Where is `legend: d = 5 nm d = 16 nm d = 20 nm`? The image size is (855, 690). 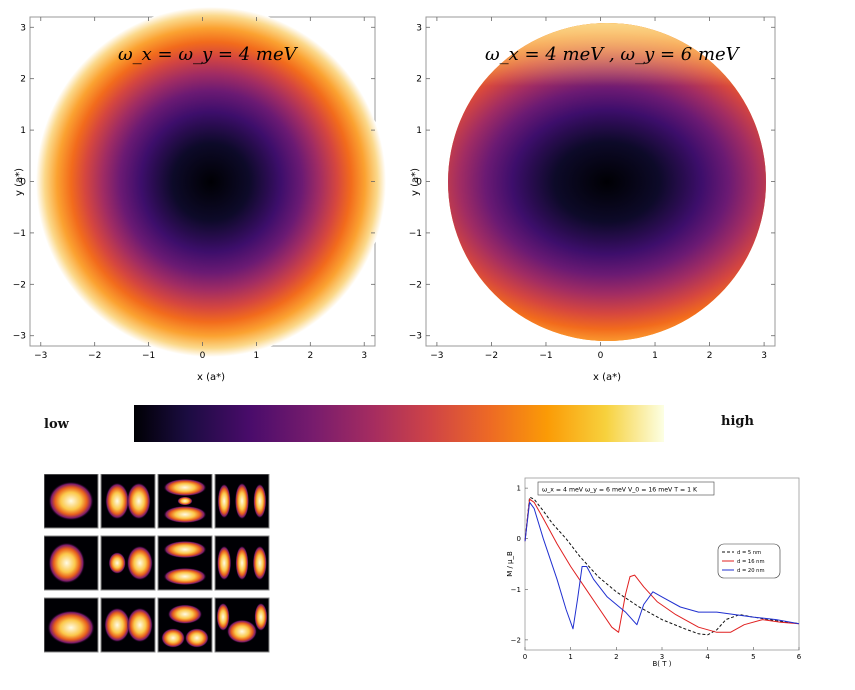 legend: d = 5 nm d = 16 nm d = 20 nm is located at coordinates (749, 561).